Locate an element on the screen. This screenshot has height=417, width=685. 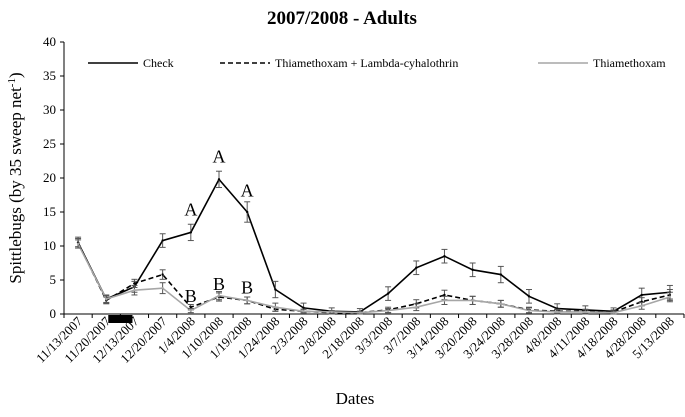
y-tick-label: 25 is located at coordinates (49, 143).